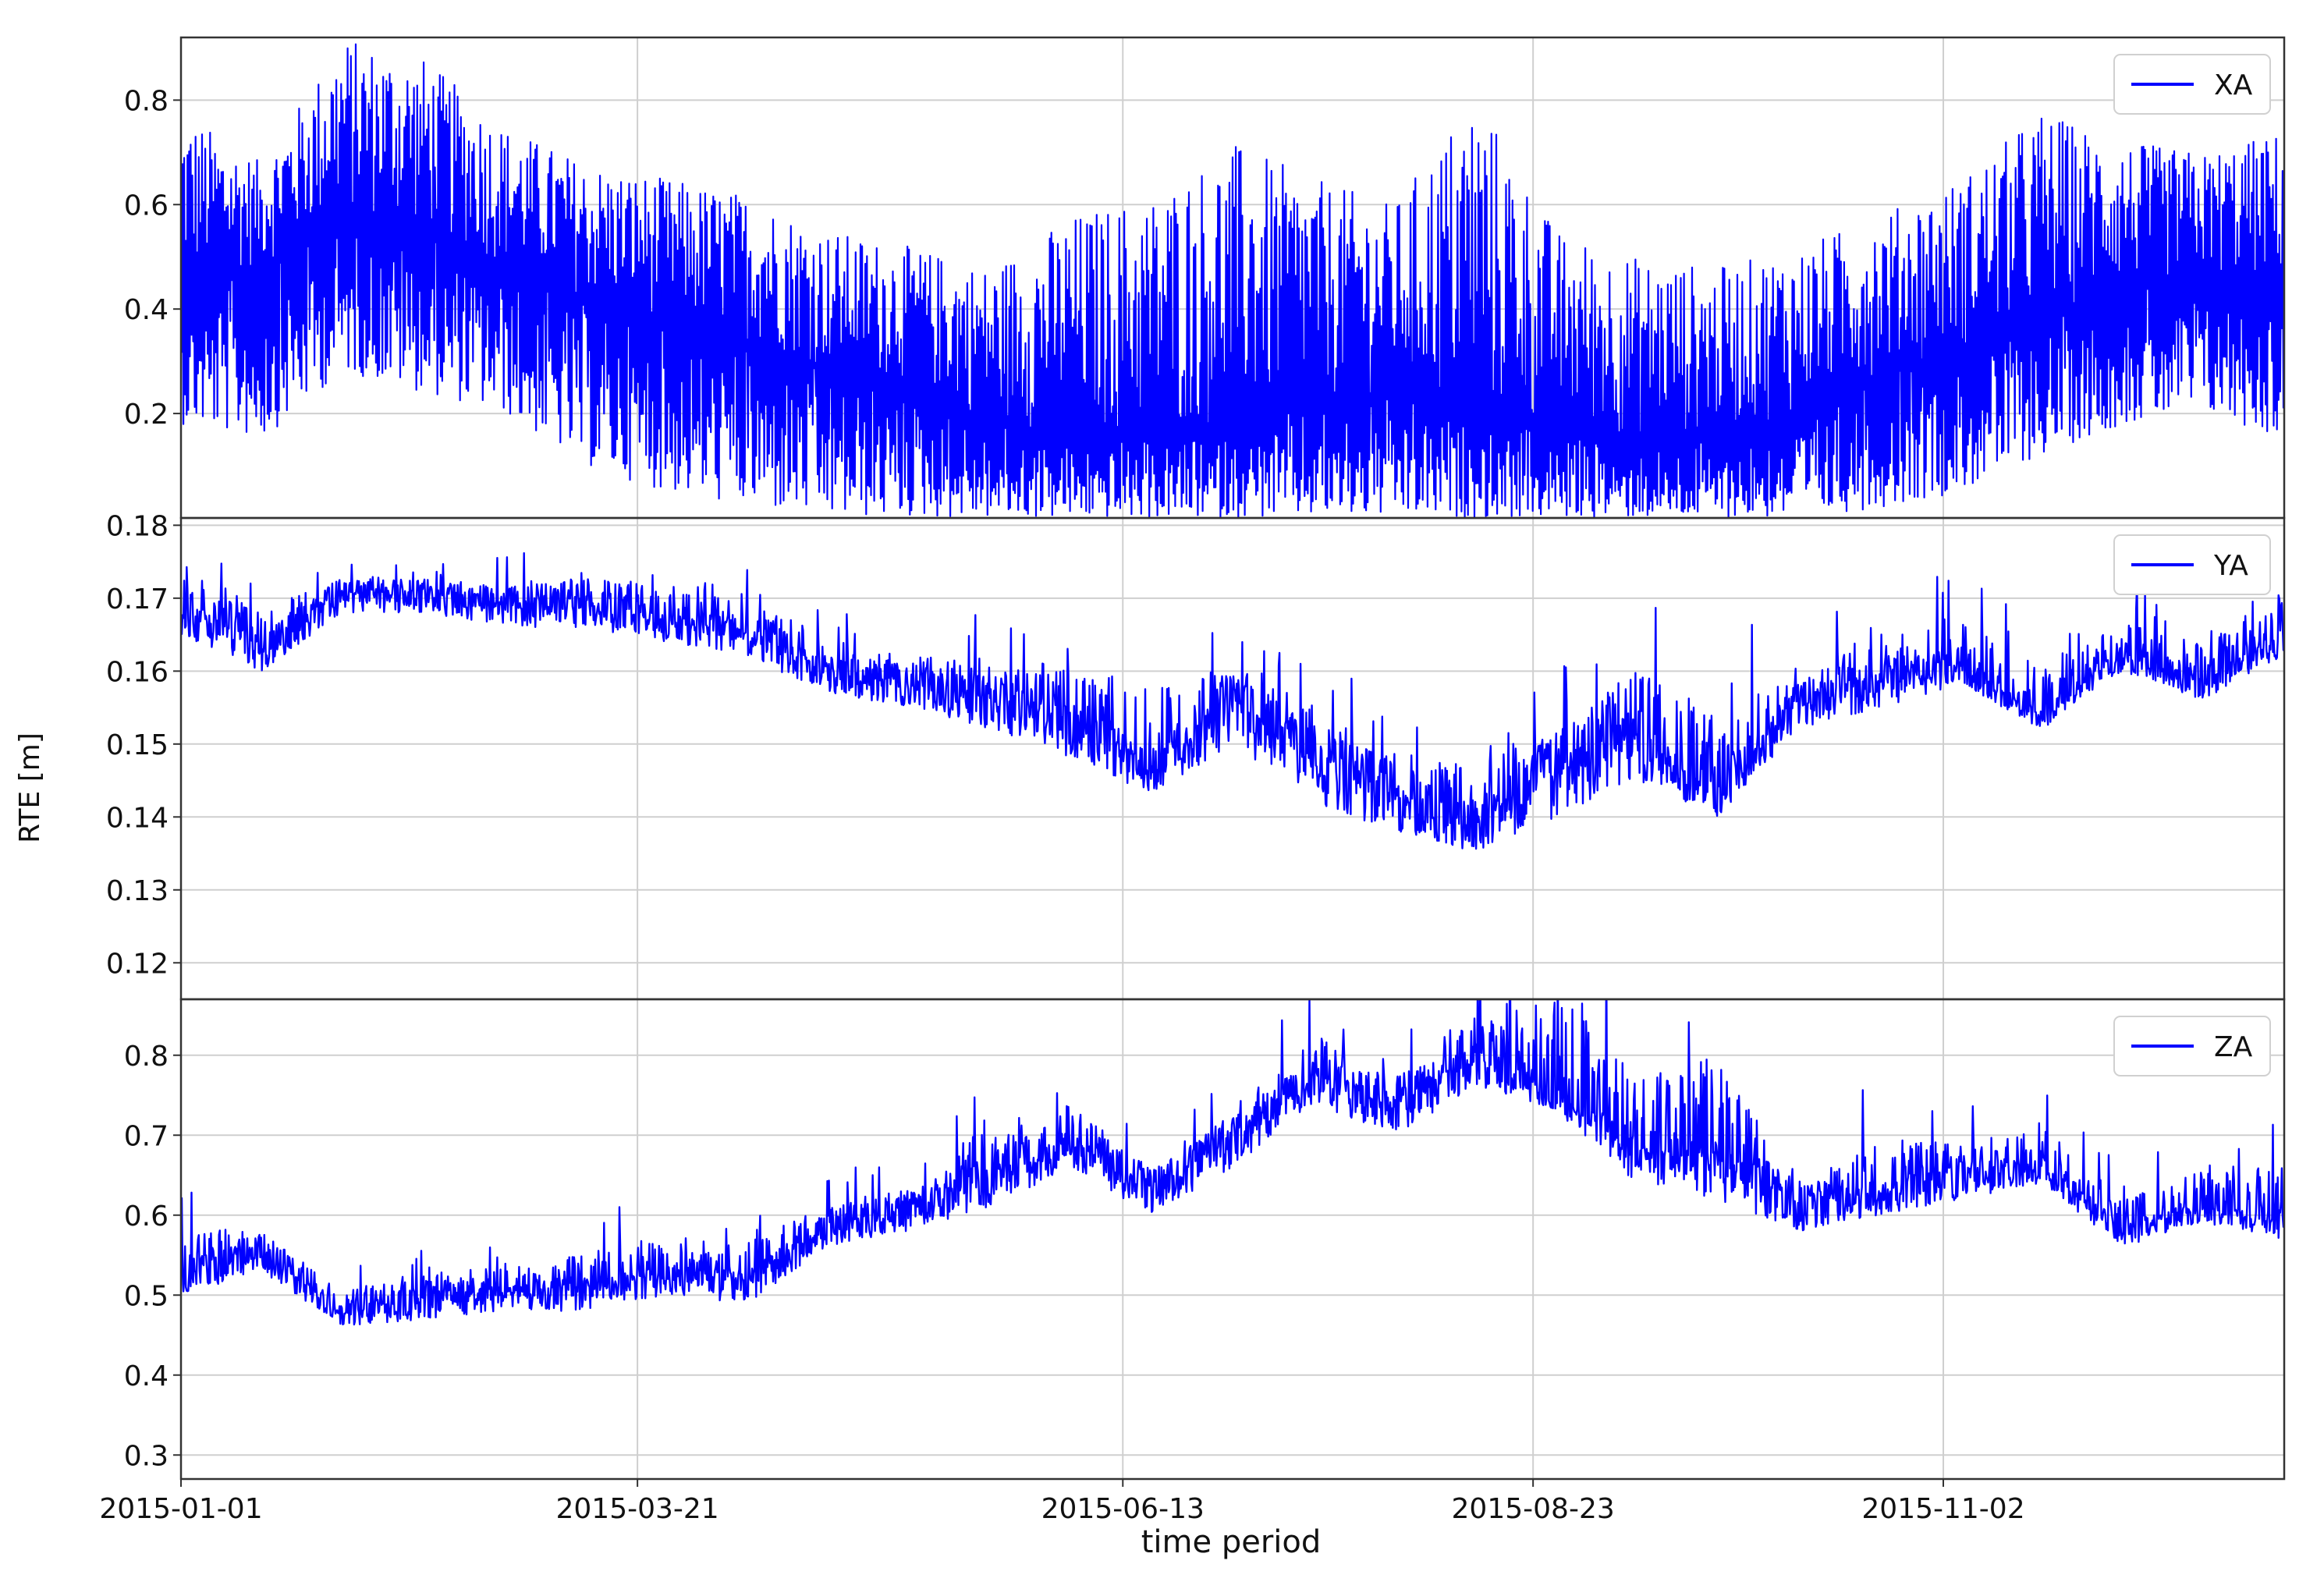  I want to click on y-tick-label-za-6: 0.8, so click(146, 1057).